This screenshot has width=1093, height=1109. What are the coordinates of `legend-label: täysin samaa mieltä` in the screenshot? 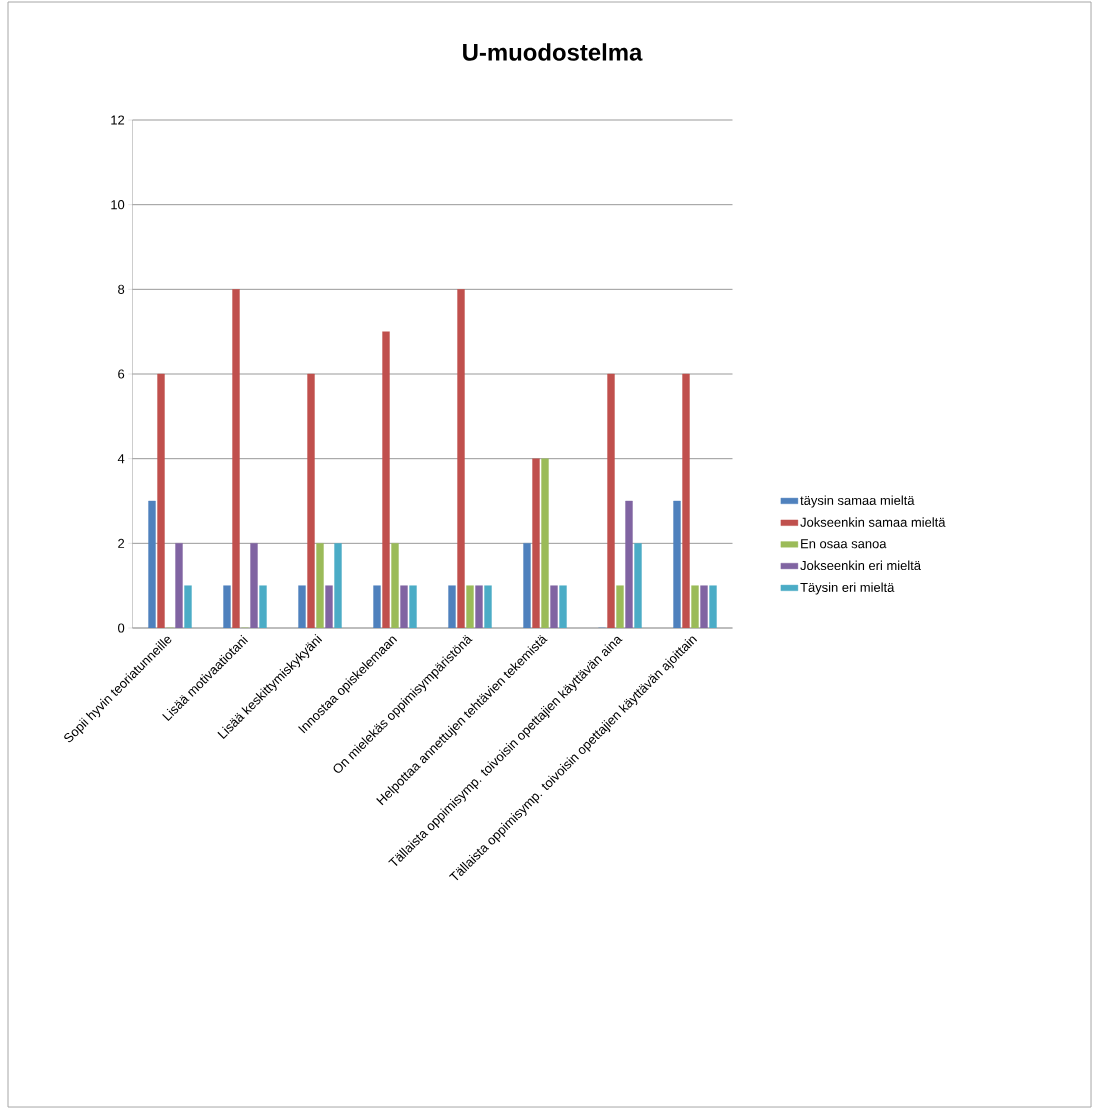 It's located at (857, 501).